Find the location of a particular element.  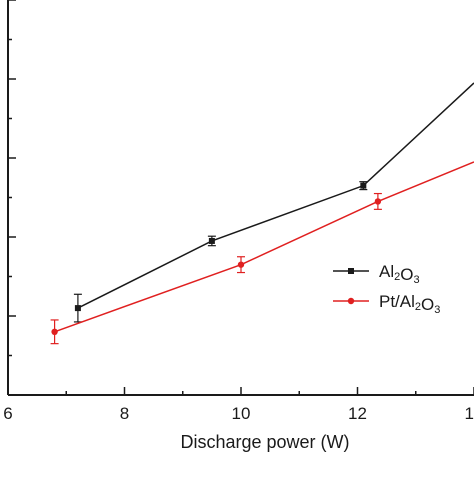

legend-text: Pt/Al is located at coordinates (397, 301).